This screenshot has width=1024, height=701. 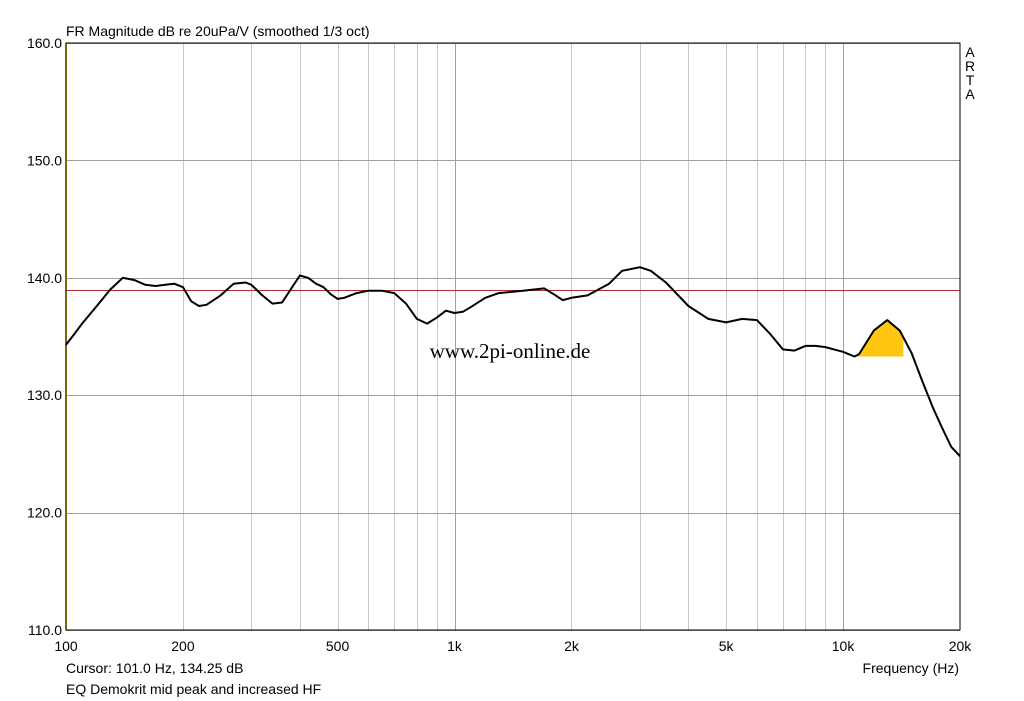 What do you see at coordinates (879, 338) in the screenshot?
I see `highlight-region` at bounding box center [879, 338].